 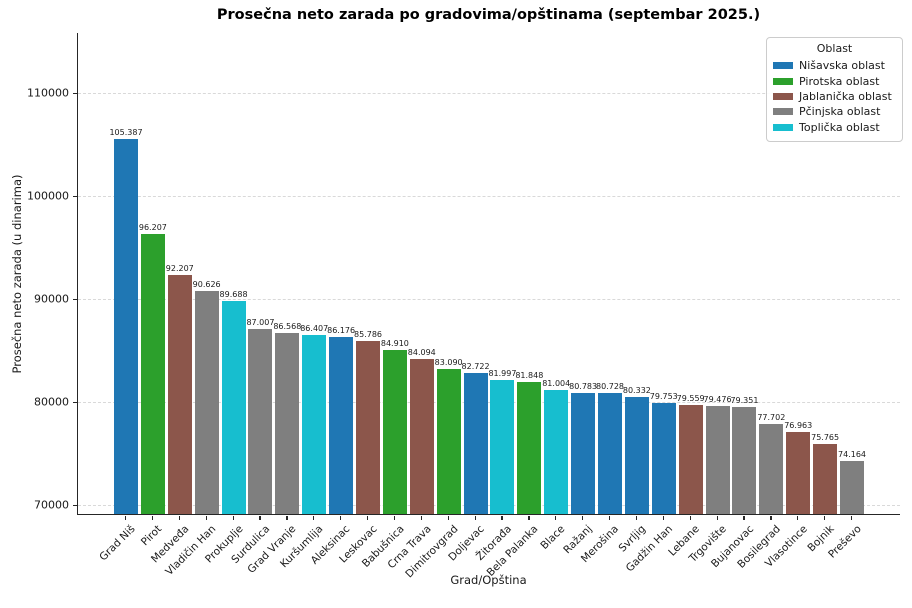 I want to click on legend-entry: Toplička oblast, so click(x=834, y=127).